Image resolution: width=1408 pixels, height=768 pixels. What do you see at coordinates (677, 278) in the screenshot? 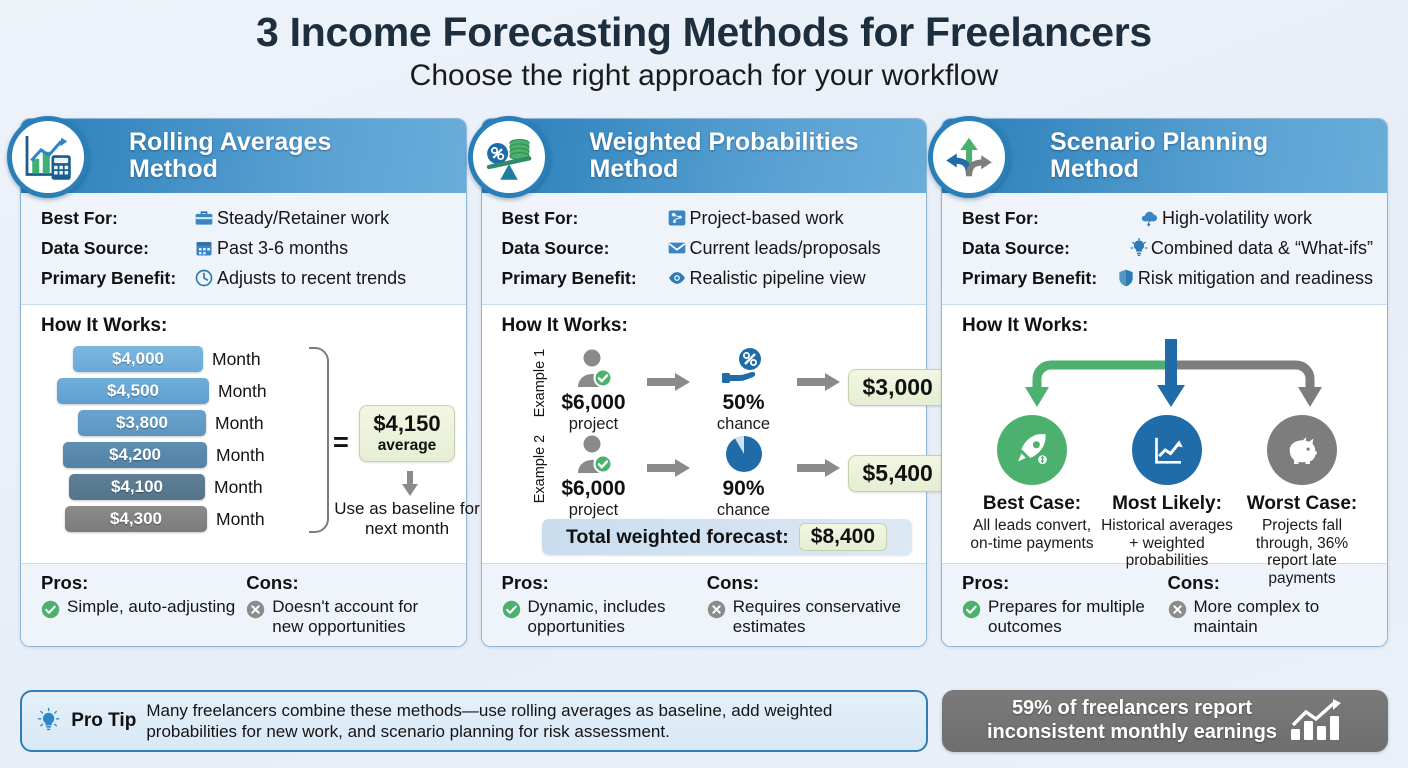
I see `eye-icon` at bounding box center [677, 278].